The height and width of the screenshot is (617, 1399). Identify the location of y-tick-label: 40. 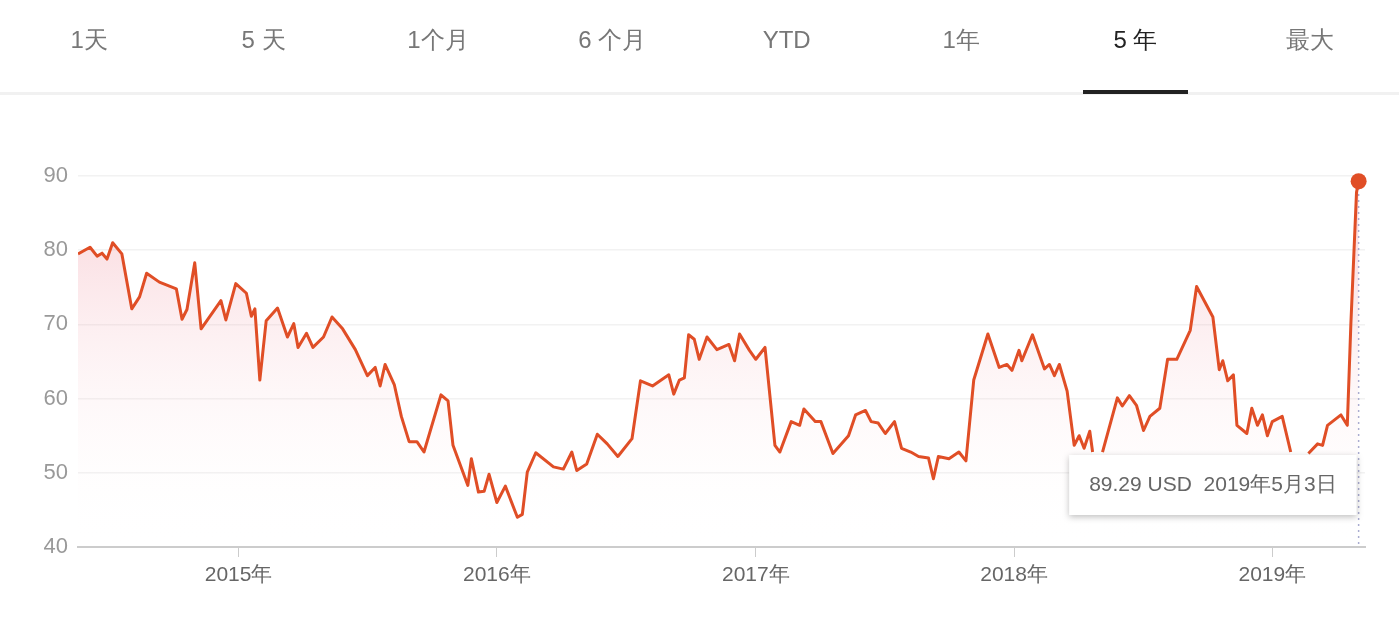
(55, 546).